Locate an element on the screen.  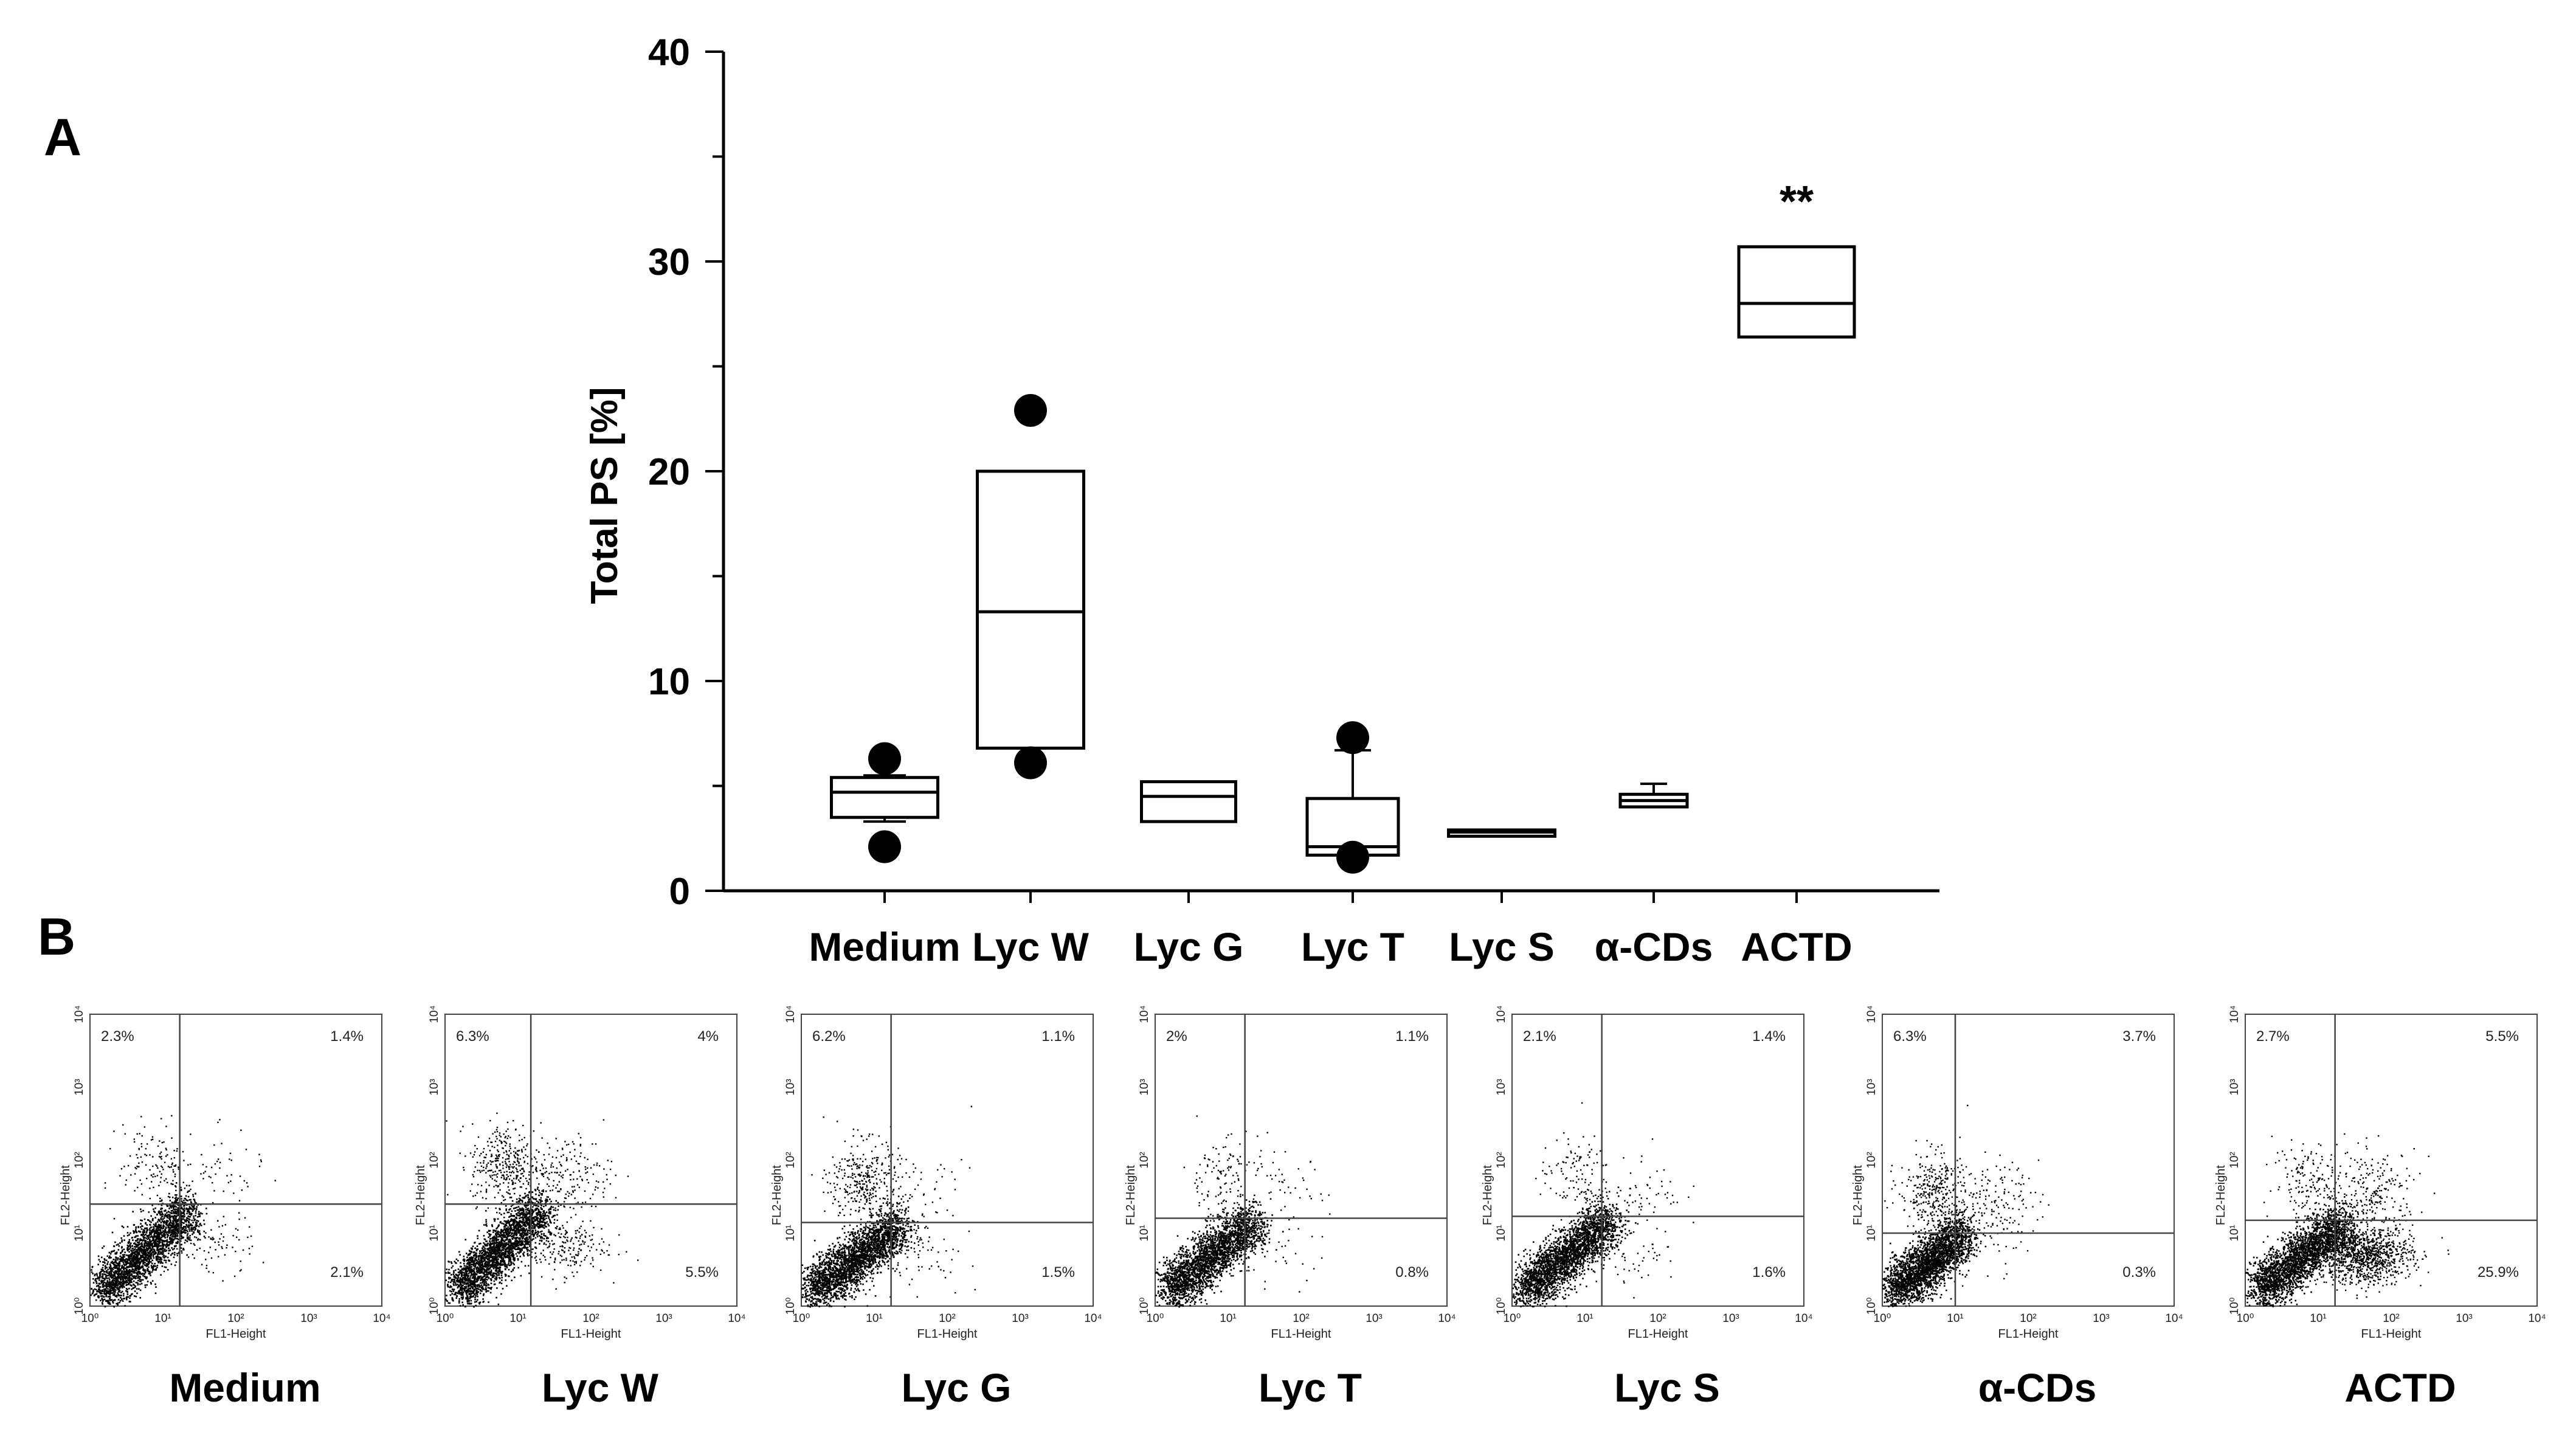
panel-a-letter: A is located at coordinates (63, 138).